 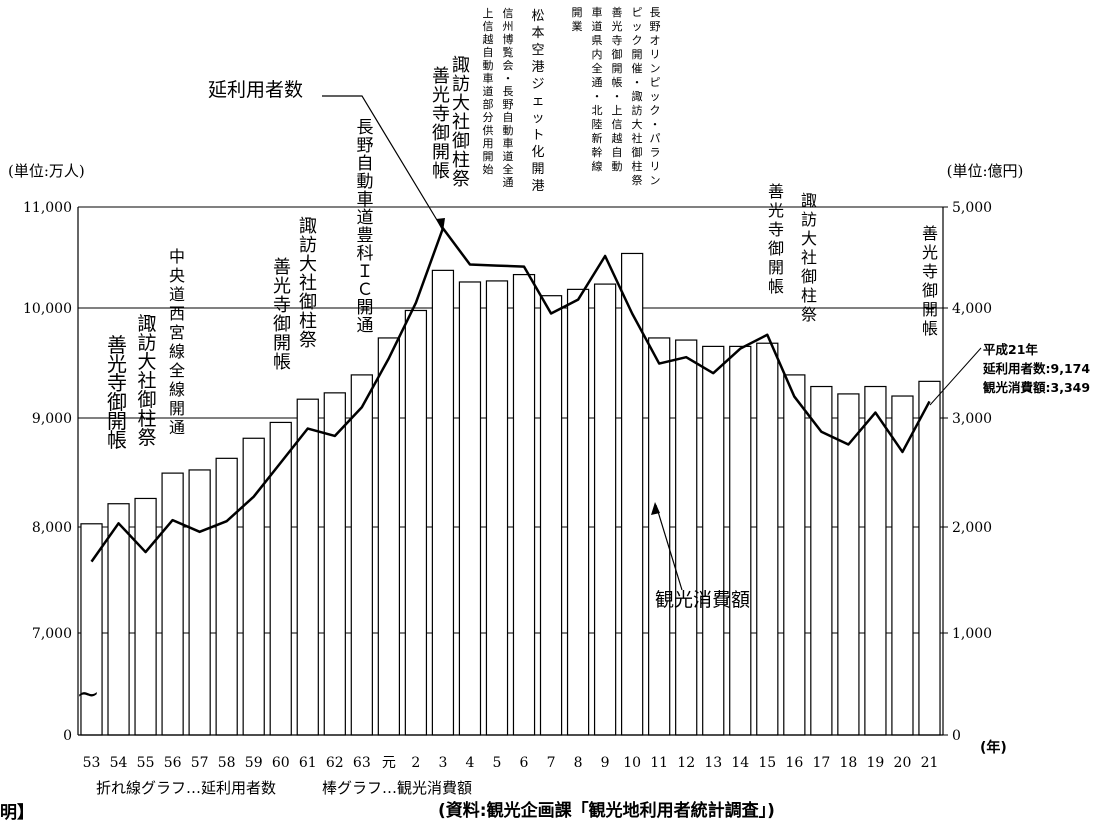 What do you see at coordinates (365, 272) in the screenshot?
I see `svg-text: Ｉ` at bounding box center [365, 272].